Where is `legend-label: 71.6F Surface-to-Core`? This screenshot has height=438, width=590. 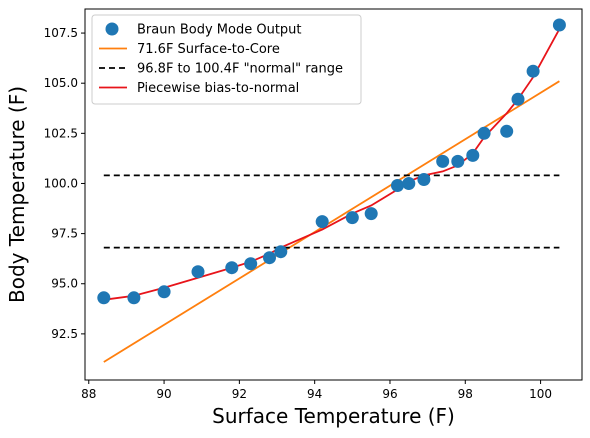 legend-label: 71.6F Surface-to-Core is located at coordinates (208, 49).